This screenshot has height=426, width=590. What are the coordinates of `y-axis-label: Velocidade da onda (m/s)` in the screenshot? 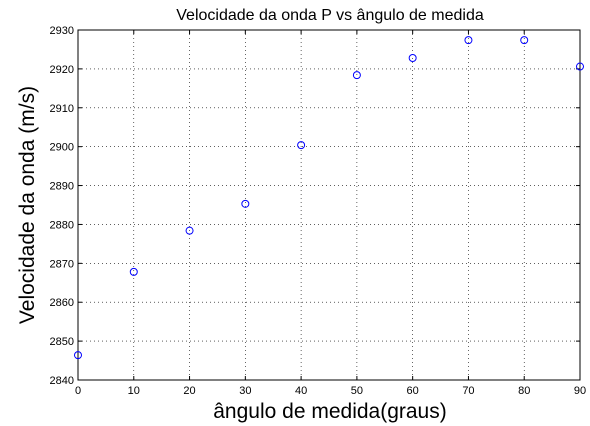 It's located at (27, 205).